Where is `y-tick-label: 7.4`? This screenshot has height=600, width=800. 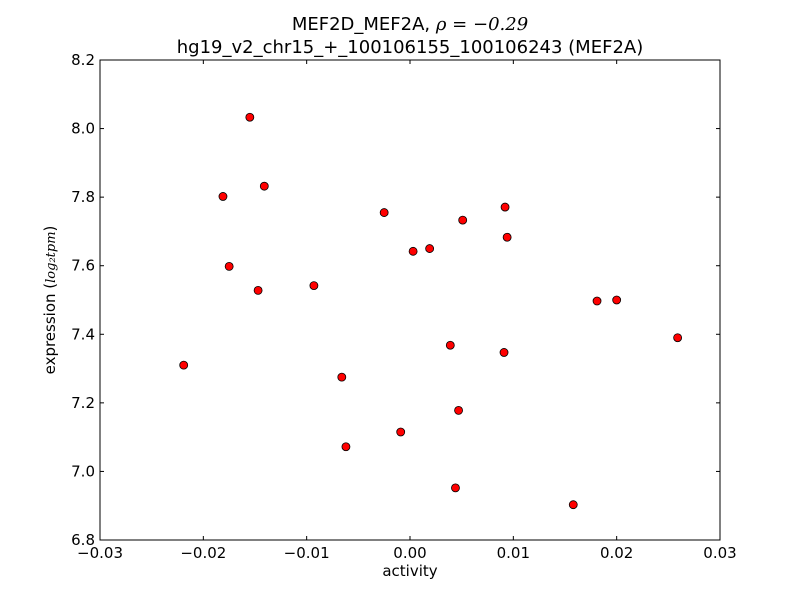
y-tick-label: 7.4 is located at coordinates (83, 334).